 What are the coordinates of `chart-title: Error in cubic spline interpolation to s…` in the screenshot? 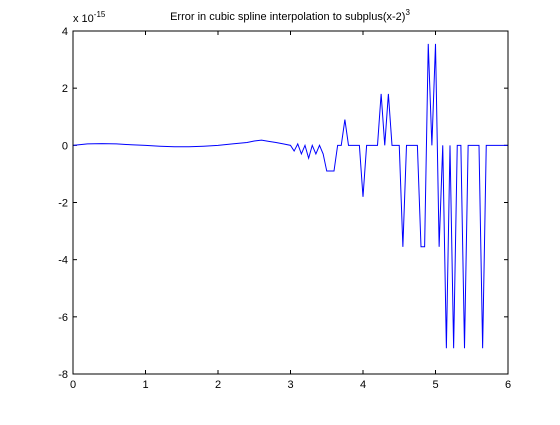 It's located at (290, 15).